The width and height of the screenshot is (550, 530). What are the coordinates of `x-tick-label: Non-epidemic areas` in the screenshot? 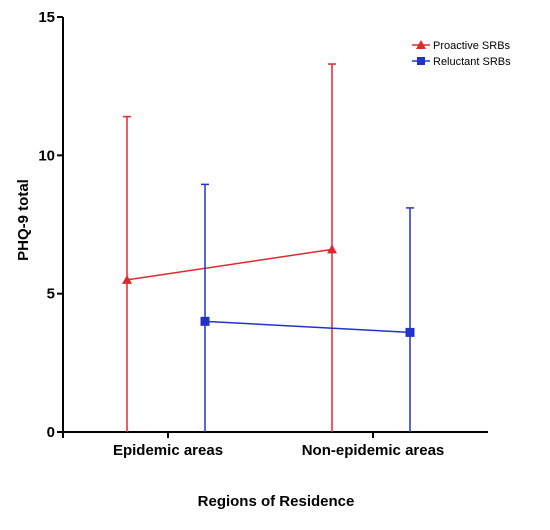 It's located at (373, 450).